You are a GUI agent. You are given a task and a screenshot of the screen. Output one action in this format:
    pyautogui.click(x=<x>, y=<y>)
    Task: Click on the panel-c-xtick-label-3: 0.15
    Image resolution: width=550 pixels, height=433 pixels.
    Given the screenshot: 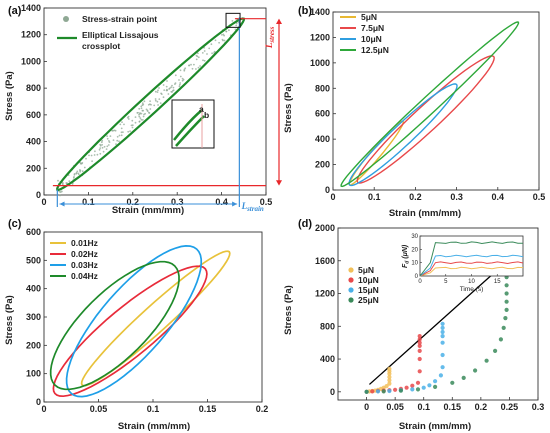 What is the action you would take?
    pyautogui.click(x=208, y=409)
    